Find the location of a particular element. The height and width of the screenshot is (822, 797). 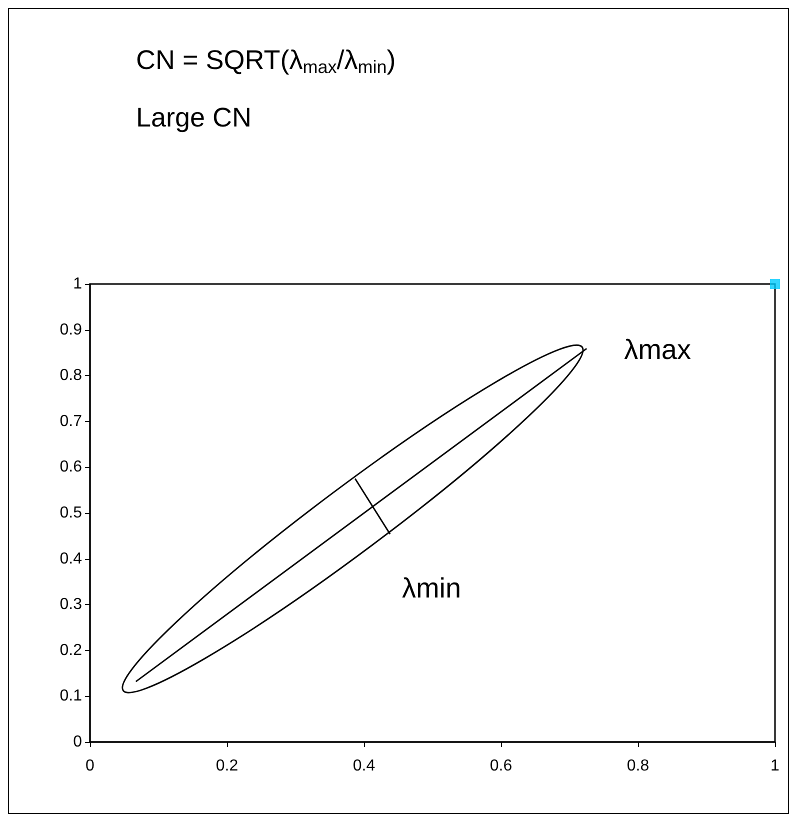

y-tick-label: 0.8 is located at coordinates (71, 375).